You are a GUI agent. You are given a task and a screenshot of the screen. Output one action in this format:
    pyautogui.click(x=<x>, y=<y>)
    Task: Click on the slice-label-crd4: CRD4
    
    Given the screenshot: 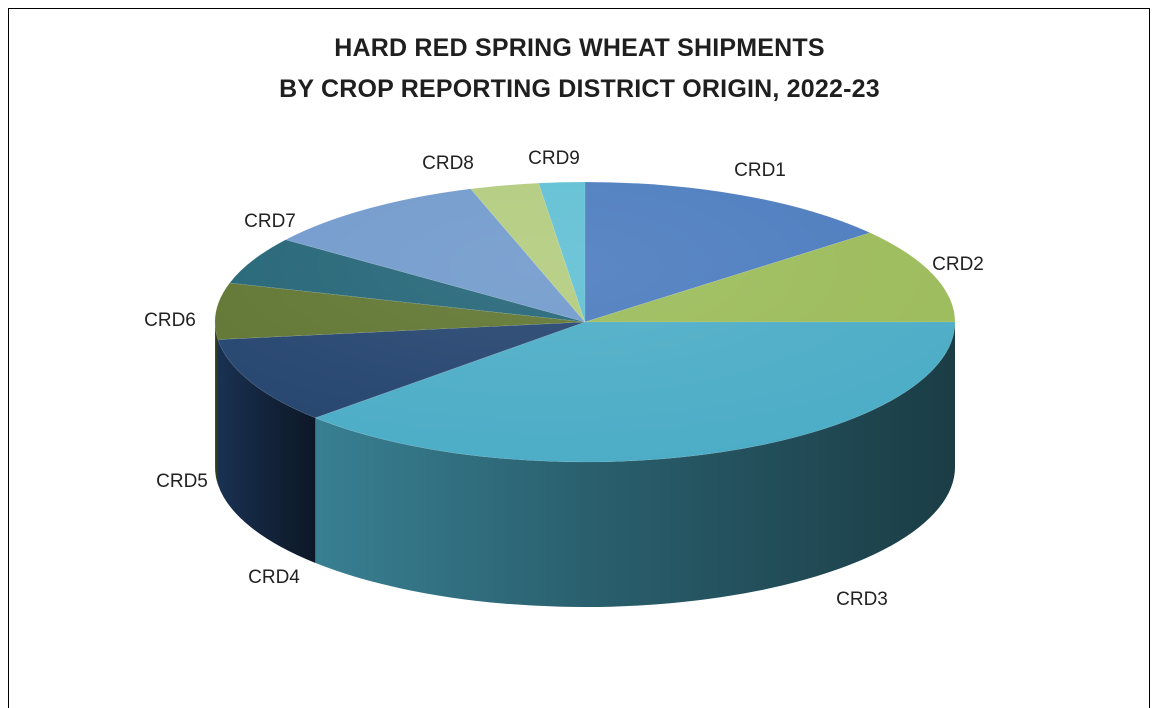 What is the action you would take?
    pyautogui.click(x=274, y=577)
    